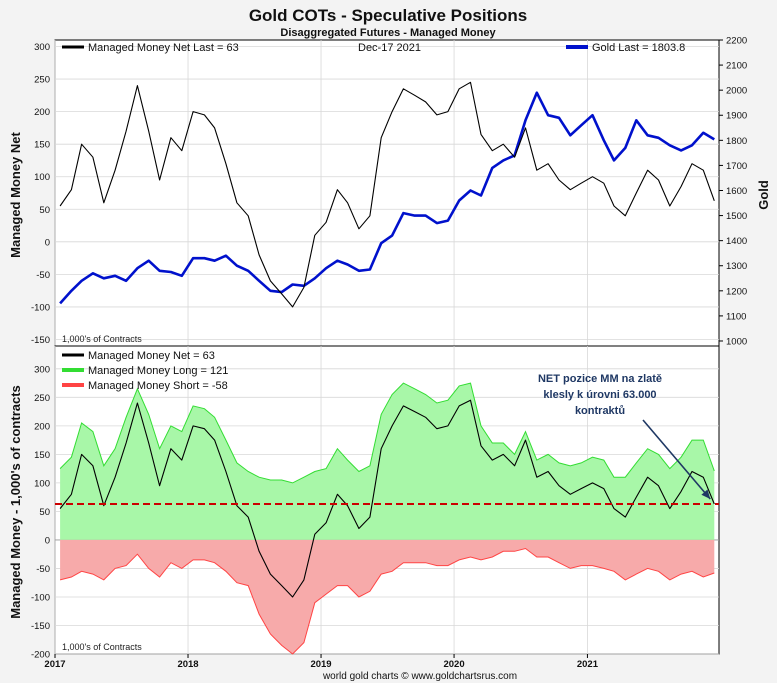 This screenshot has width=777, height=688. I want to click on x-tick-label: 2020, so click(453, 664).